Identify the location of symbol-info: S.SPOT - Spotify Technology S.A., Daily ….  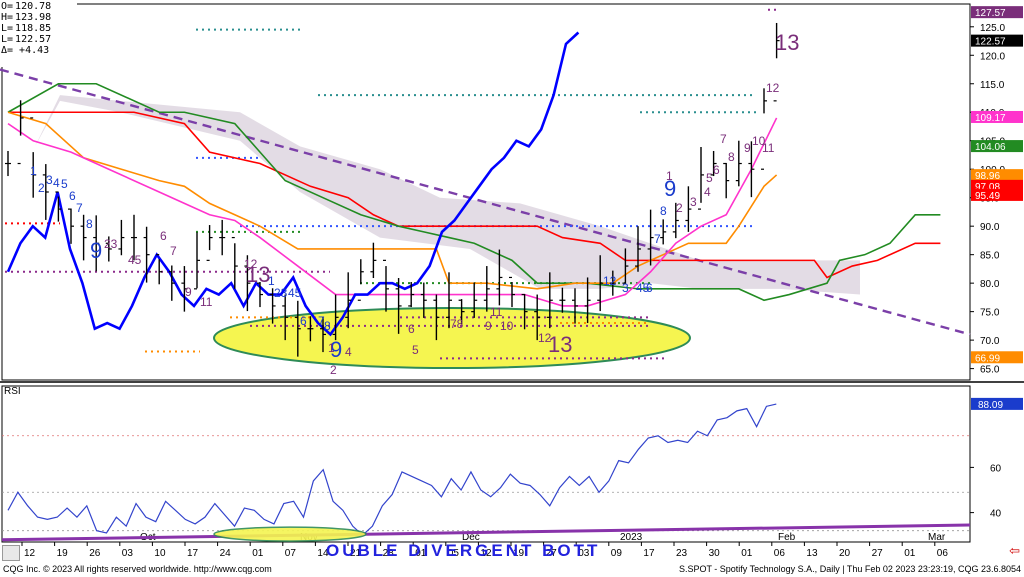
(849, 569).